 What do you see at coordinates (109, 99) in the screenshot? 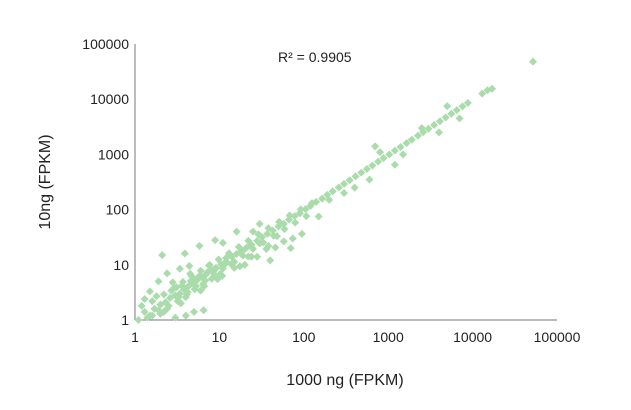
I see `y-tick-label: 10000` at bounding box center [109, 99].